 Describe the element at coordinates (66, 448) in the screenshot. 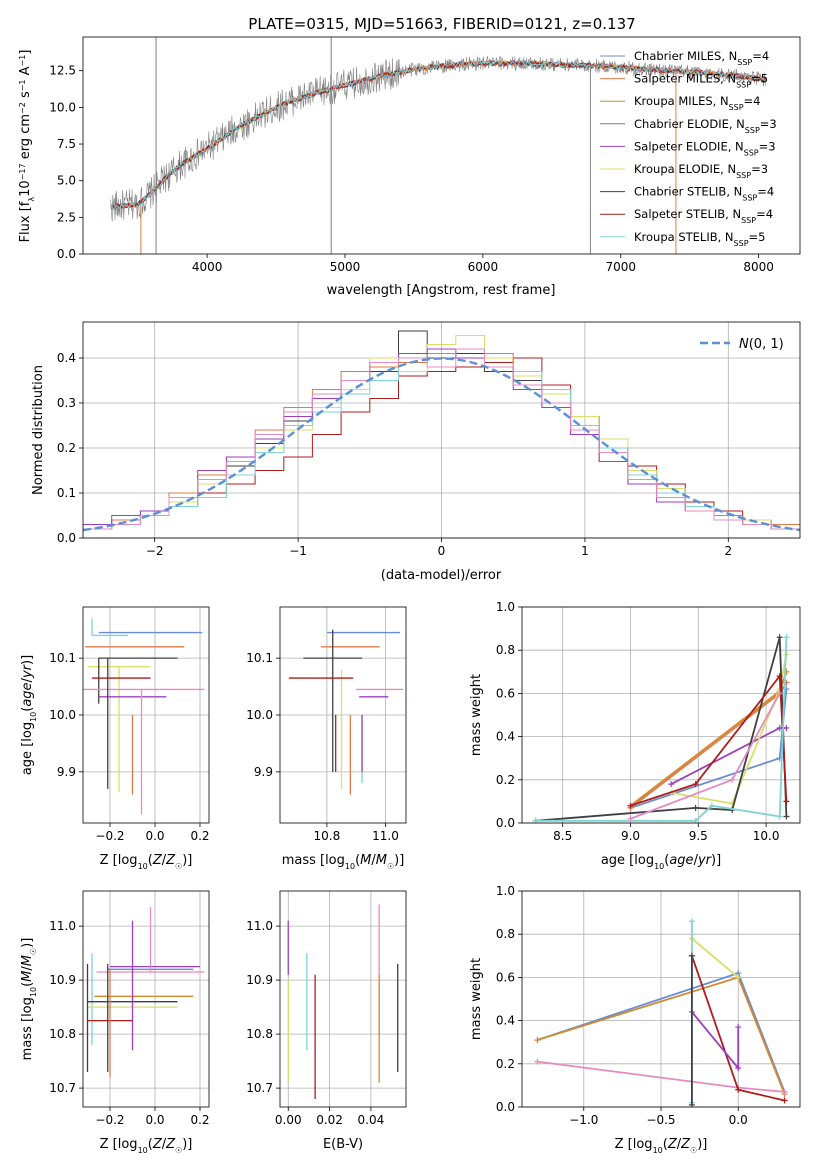

I see `y-tick-label: 0.2` at that location.